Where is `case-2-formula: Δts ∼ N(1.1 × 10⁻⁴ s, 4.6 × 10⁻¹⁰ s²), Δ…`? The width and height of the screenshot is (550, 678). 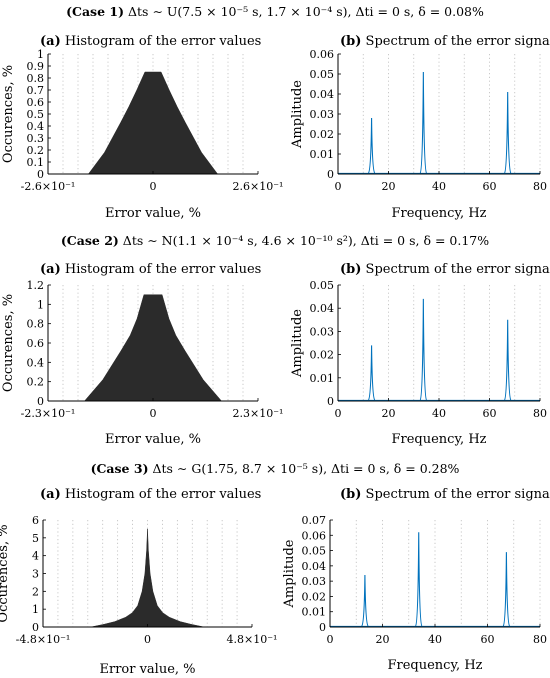
case-2-formula: Δts ∼ N(1.1 × 10⁻⁴ s, 4.6 × 10⁻¹⁰ s²), Δ… is located at coordinates (306, 240).